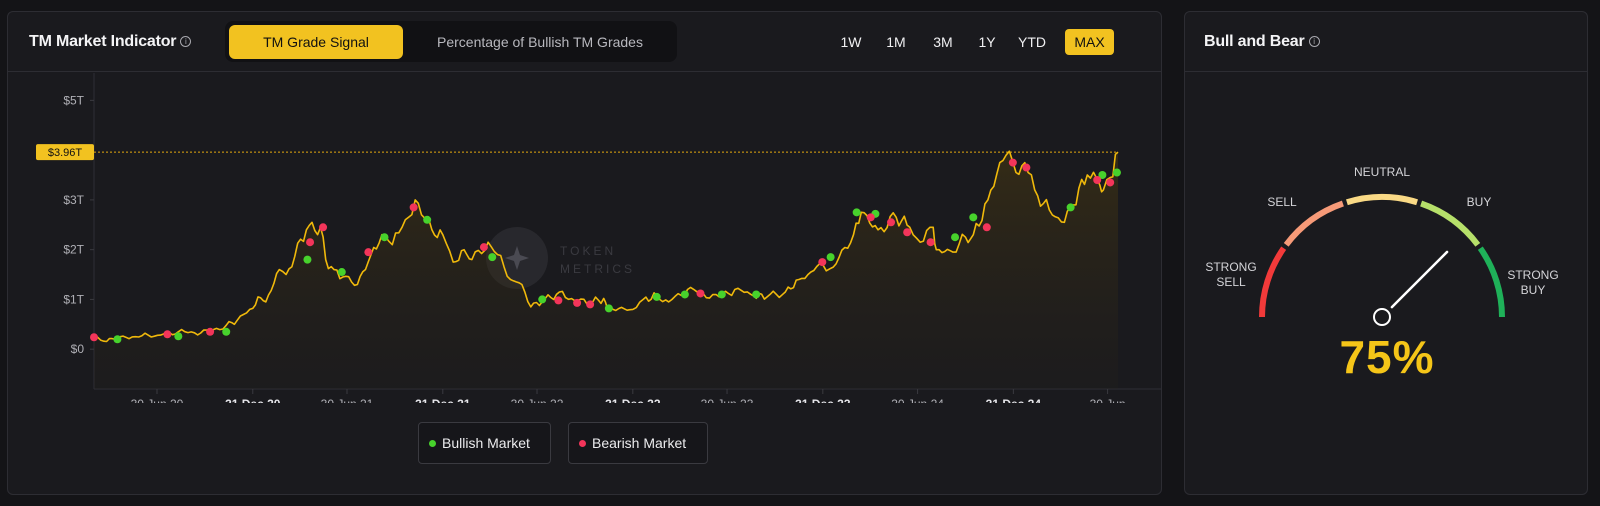 The width and height of the screenshot is (1600, 506). I want to click on range-1y-button: 1Y, so click(987, 42).